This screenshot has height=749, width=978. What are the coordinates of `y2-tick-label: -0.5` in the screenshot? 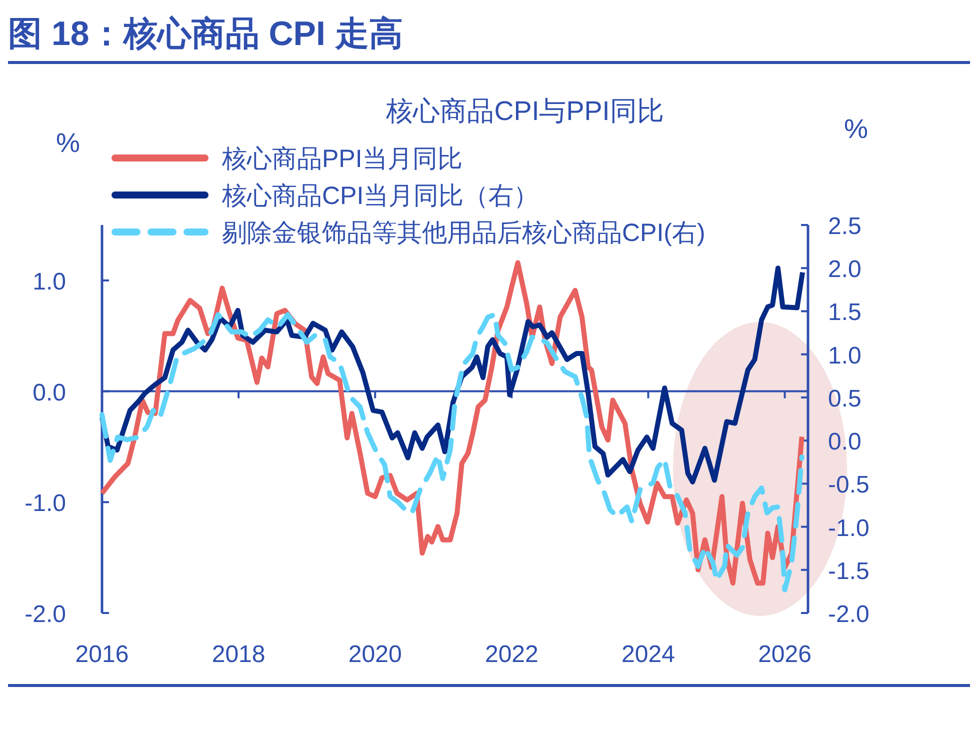 It's located at (849, 485).